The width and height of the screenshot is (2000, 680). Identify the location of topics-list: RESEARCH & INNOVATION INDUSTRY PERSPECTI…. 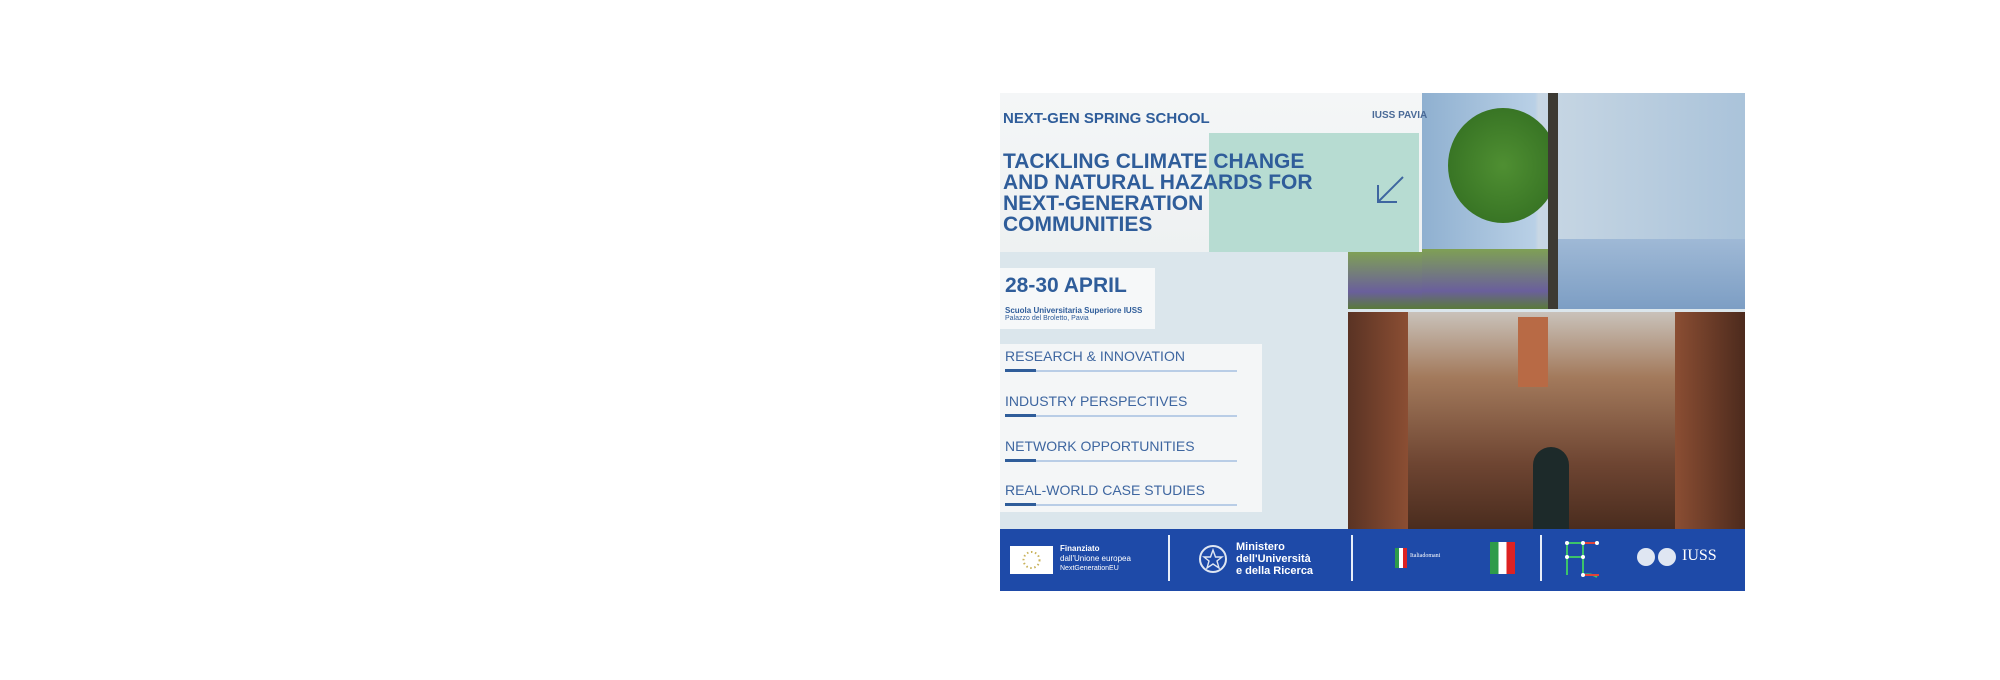
(1131, 428).